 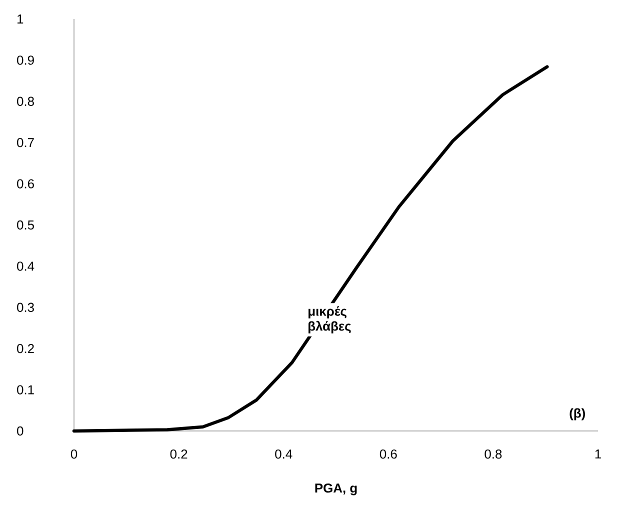 I want to click on x-tick-label: 0.6, so click(x=388, y=454).